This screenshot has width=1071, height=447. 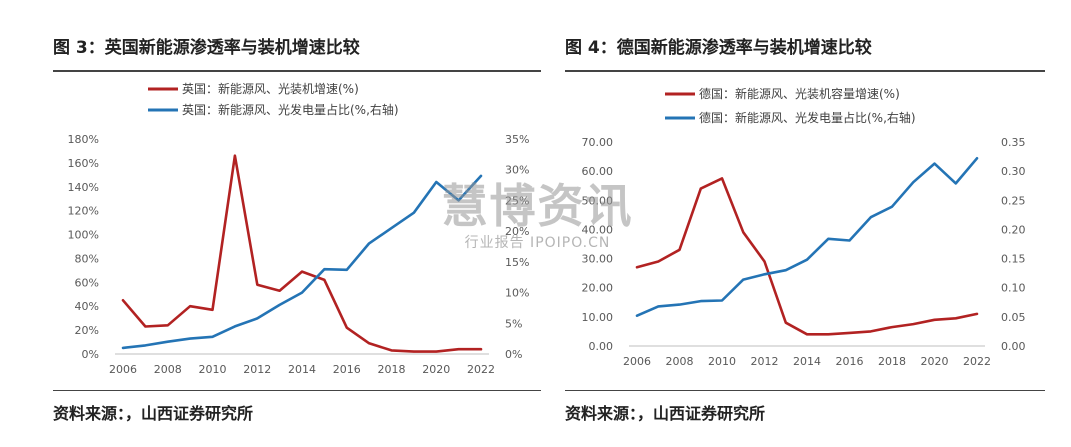 What do you see at coordinates (601, 346) in the screenshot?
I see `right-left-y-tick-label: 0.00` at bounding box center [601, 346].